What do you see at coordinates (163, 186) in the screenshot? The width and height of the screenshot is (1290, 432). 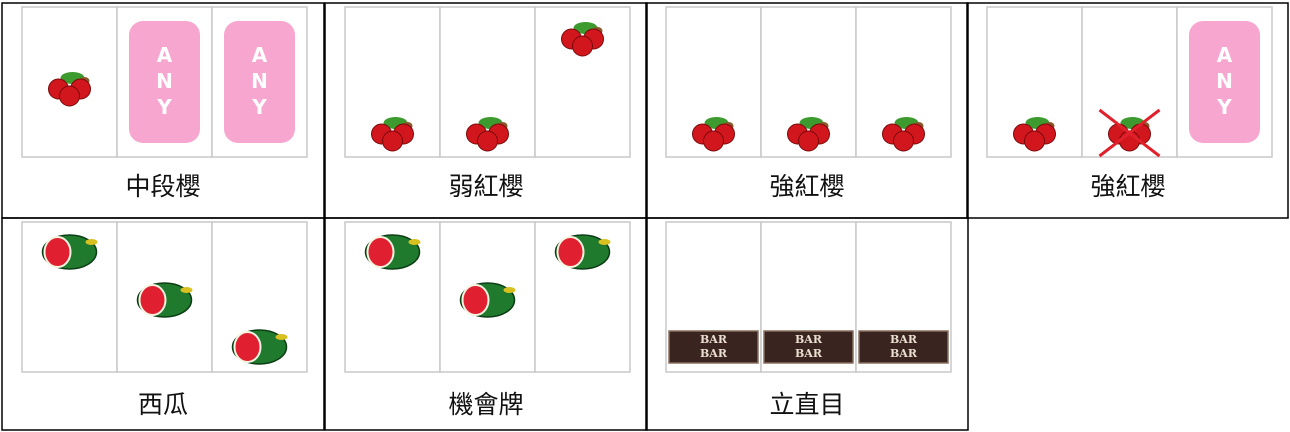 I see `caption: 中段櫻` at bounding box center [163, 186].